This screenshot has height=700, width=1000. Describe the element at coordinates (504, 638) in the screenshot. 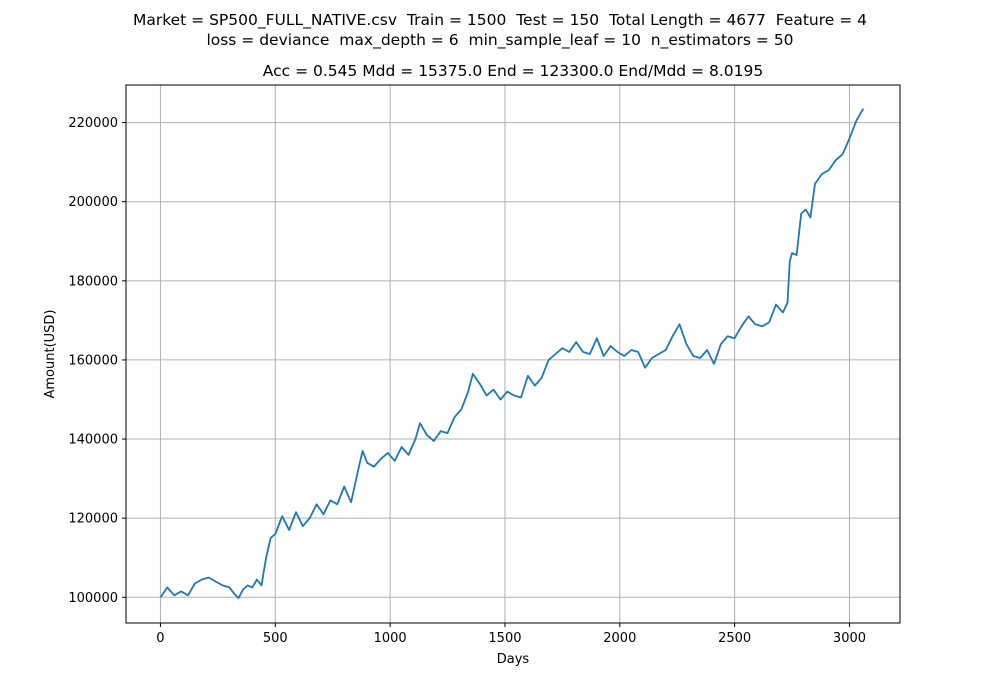

I see `x-tick-label: 1500` at that location.